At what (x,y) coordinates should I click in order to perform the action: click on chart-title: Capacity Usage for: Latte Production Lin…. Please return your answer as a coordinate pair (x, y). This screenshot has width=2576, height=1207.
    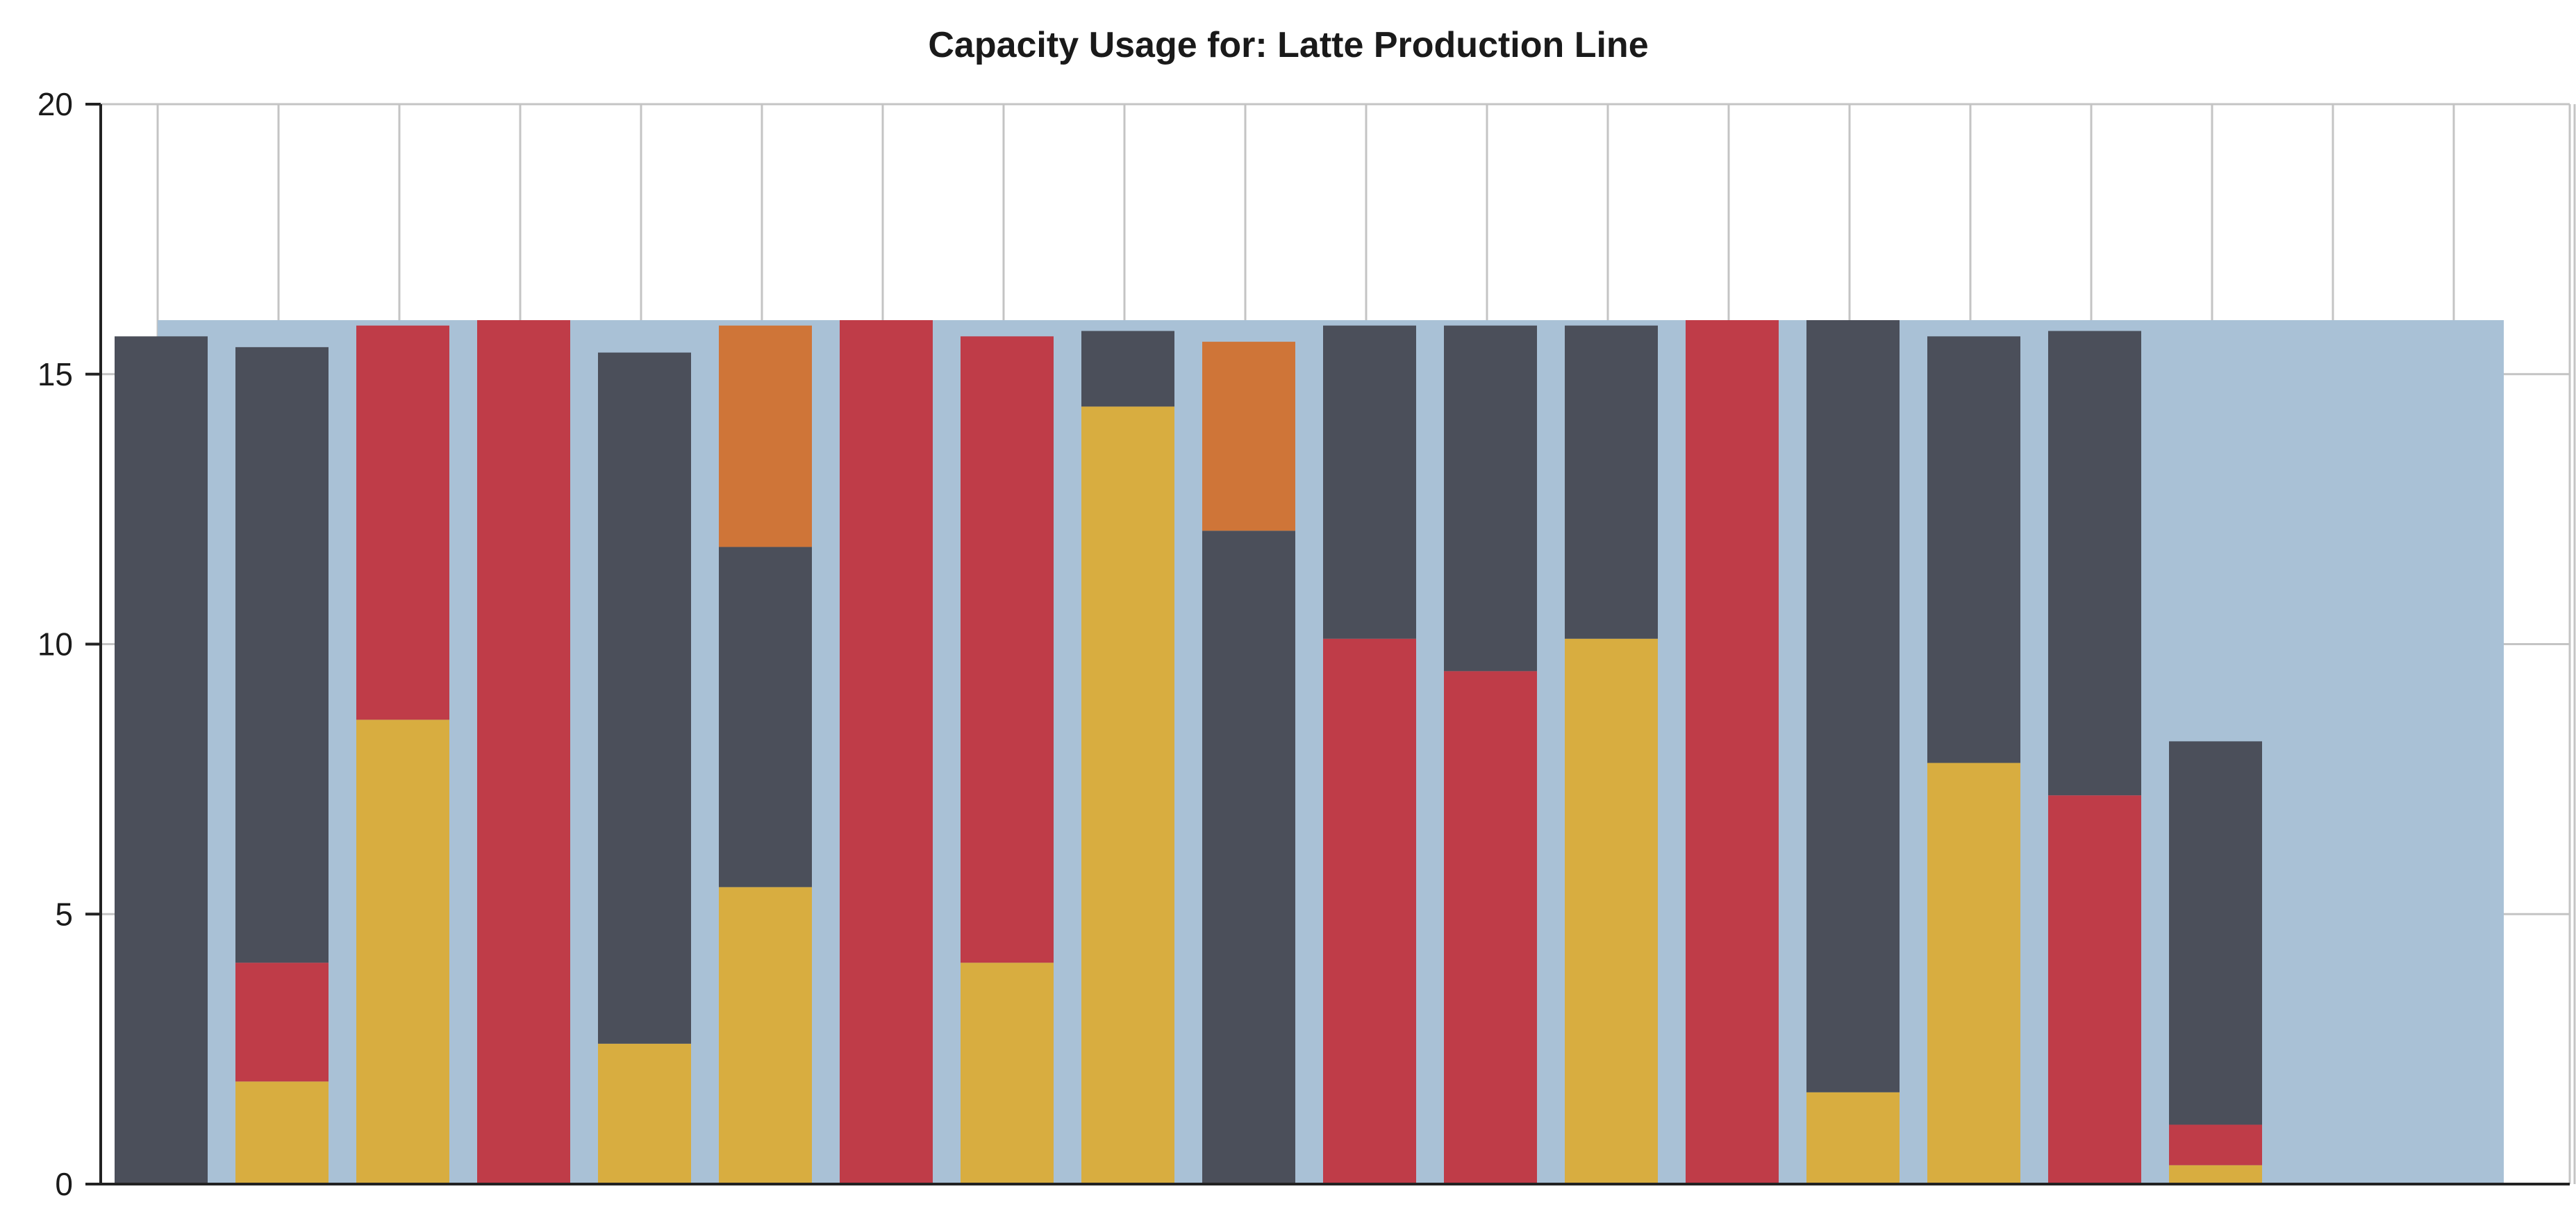
    Looking at the image, I should click on (1288, 45).